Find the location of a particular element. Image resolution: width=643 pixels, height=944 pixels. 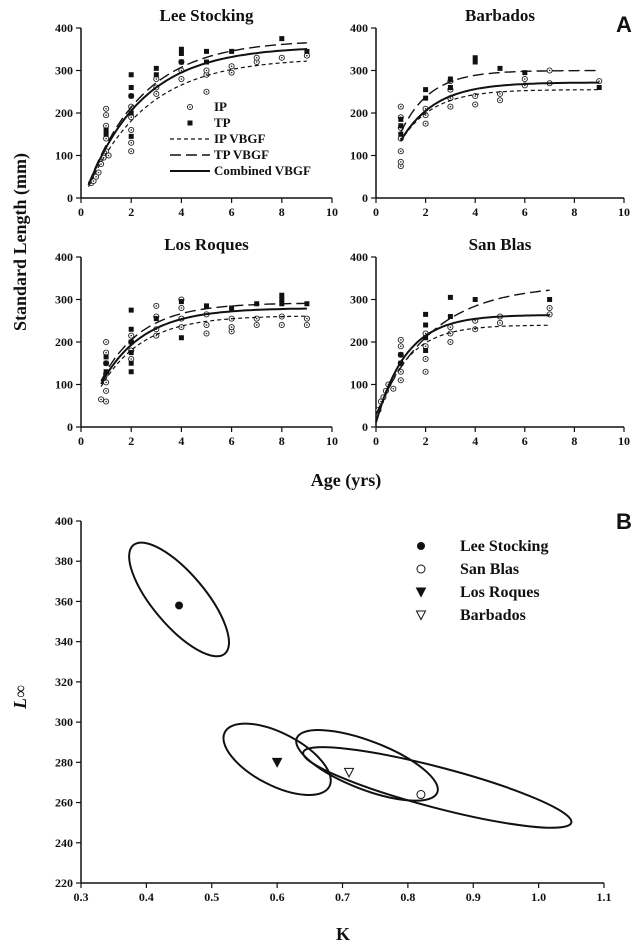

x-tick-label: 1.1 is located at coordinates (604, 897).